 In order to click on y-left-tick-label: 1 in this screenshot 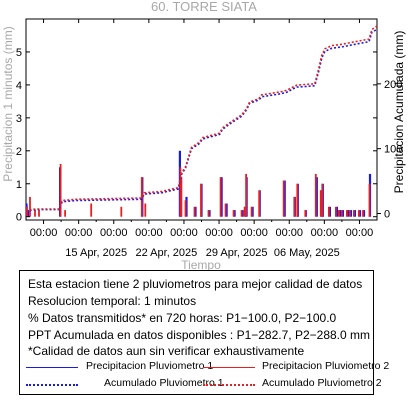, I will do `click(19, 185)`.